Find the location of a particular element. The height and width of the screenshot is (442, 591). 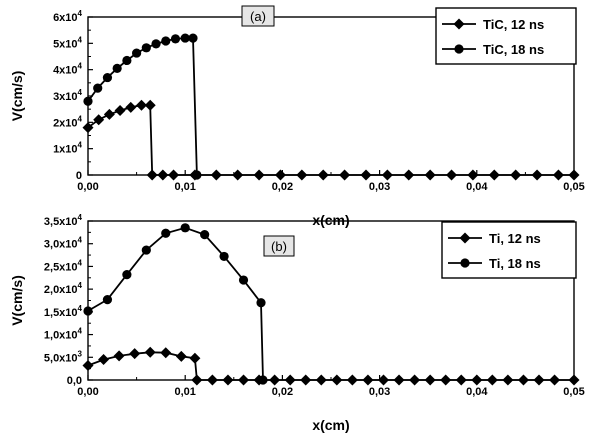

series-line-diamond is located at coordinates (330, 366).